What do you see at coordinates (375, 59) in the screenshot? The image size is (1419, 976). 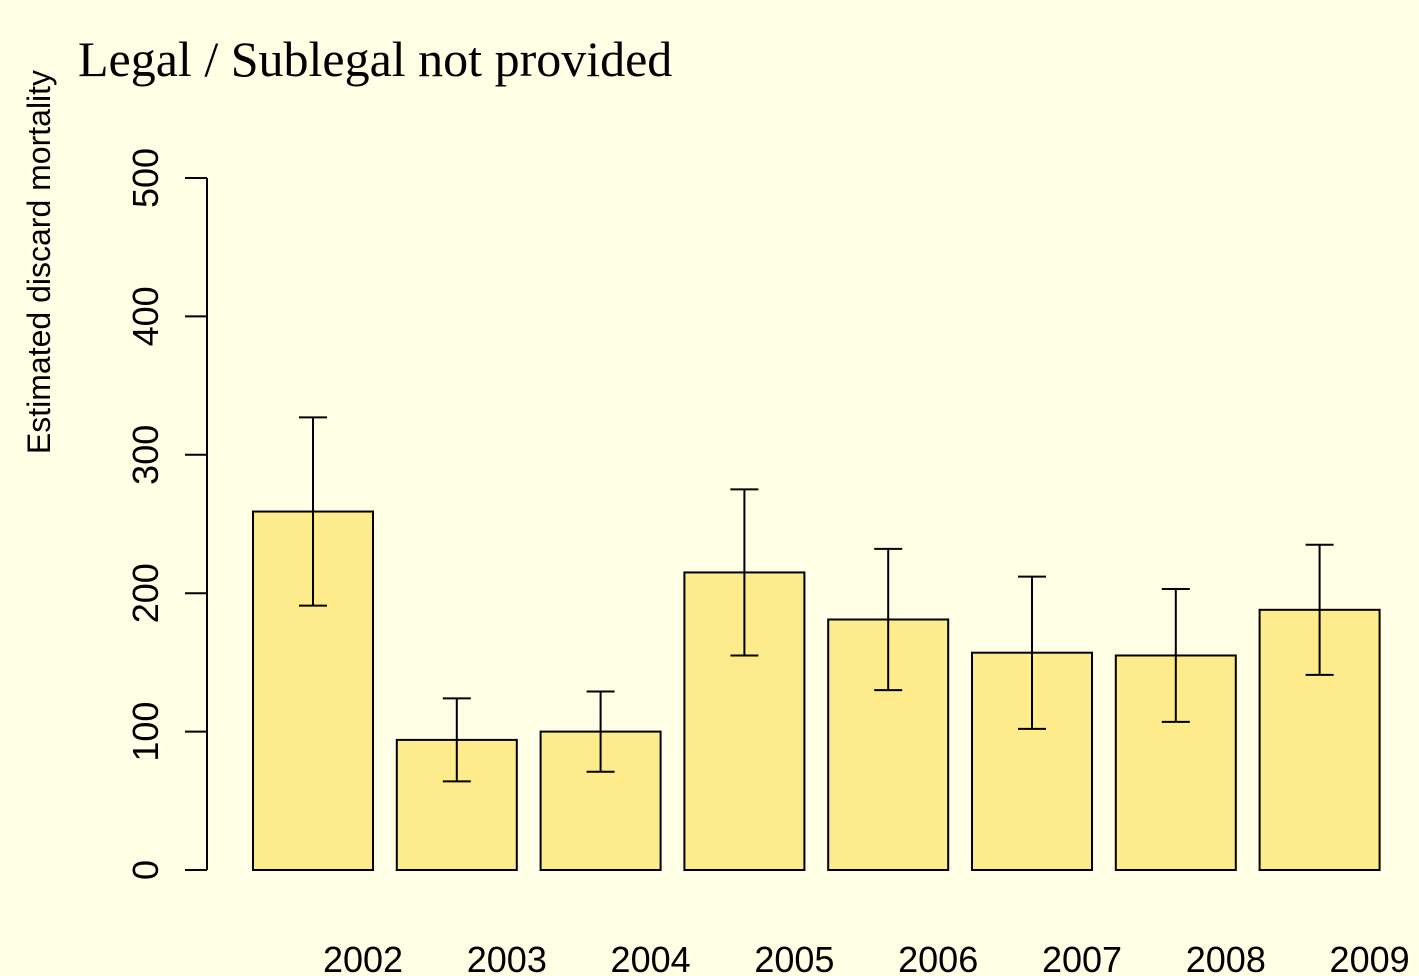 I see `chart-title: Legal / Sublegal not provided` at bounding box center [375, 59].